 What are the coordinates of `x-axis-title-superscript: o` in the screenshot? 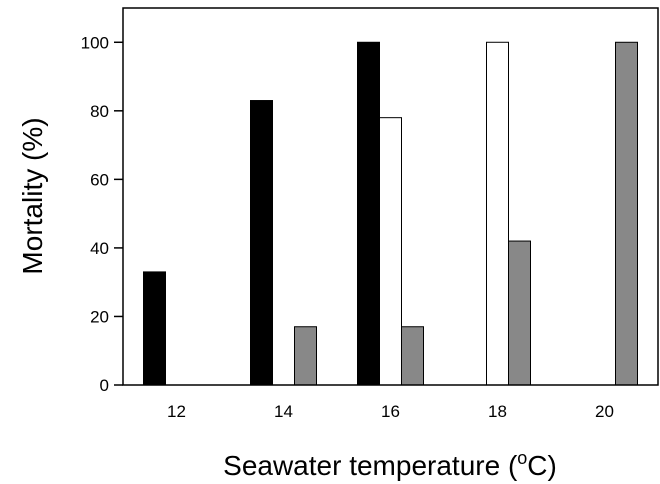 It's located at (522, 458).